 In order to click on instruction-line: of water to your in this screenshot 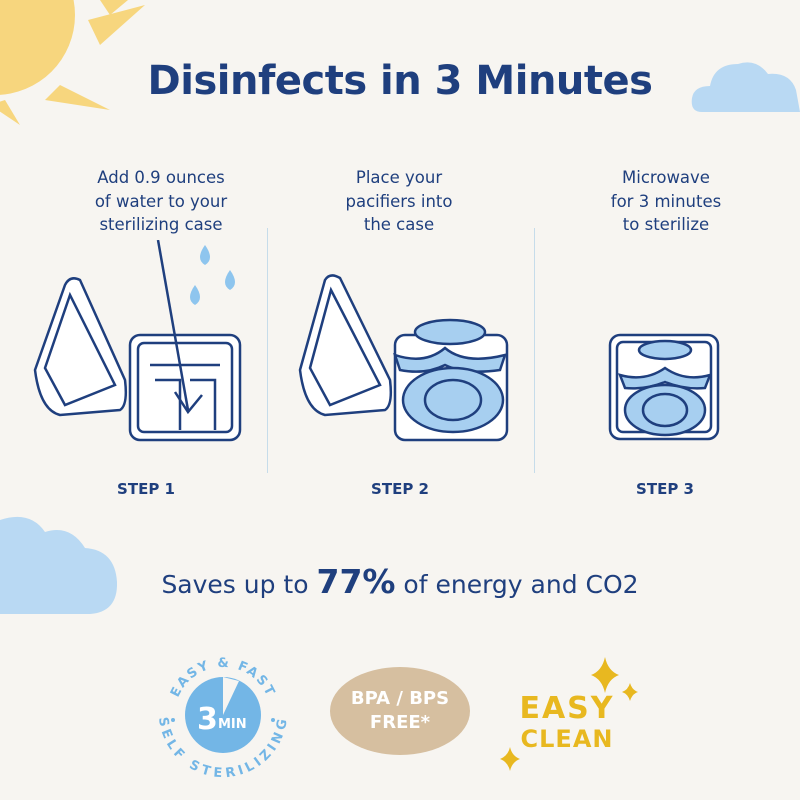, I will do `click(161, 201)`.